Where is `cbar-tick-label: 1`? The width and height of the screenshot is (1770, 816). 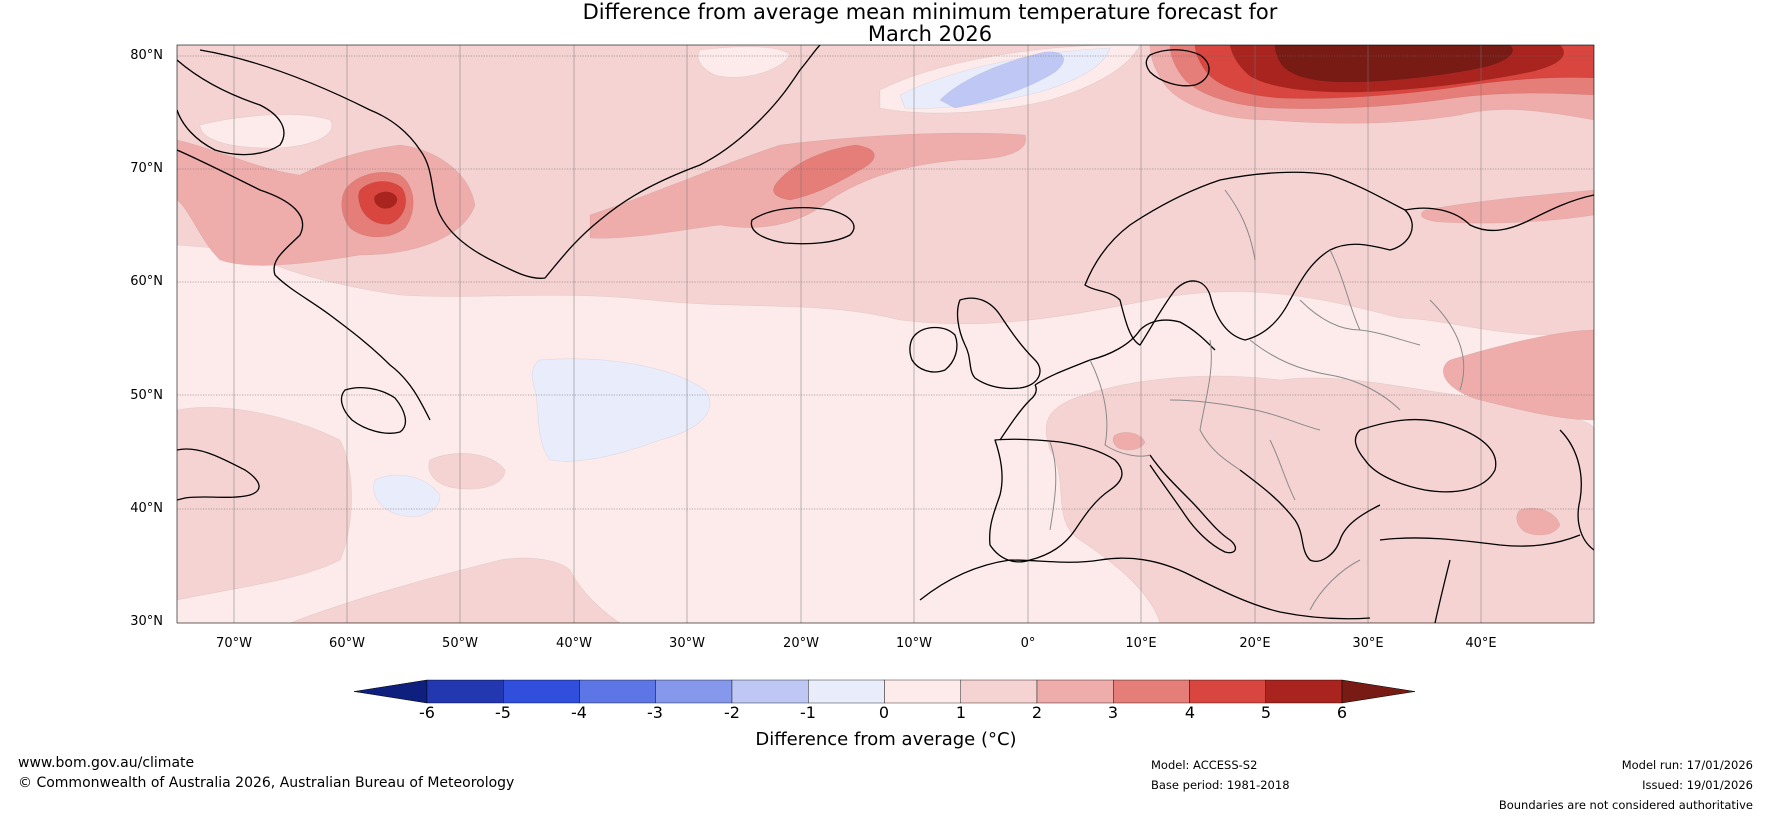
cbar-tick-label: 1 is located at coordinates (961, 712).